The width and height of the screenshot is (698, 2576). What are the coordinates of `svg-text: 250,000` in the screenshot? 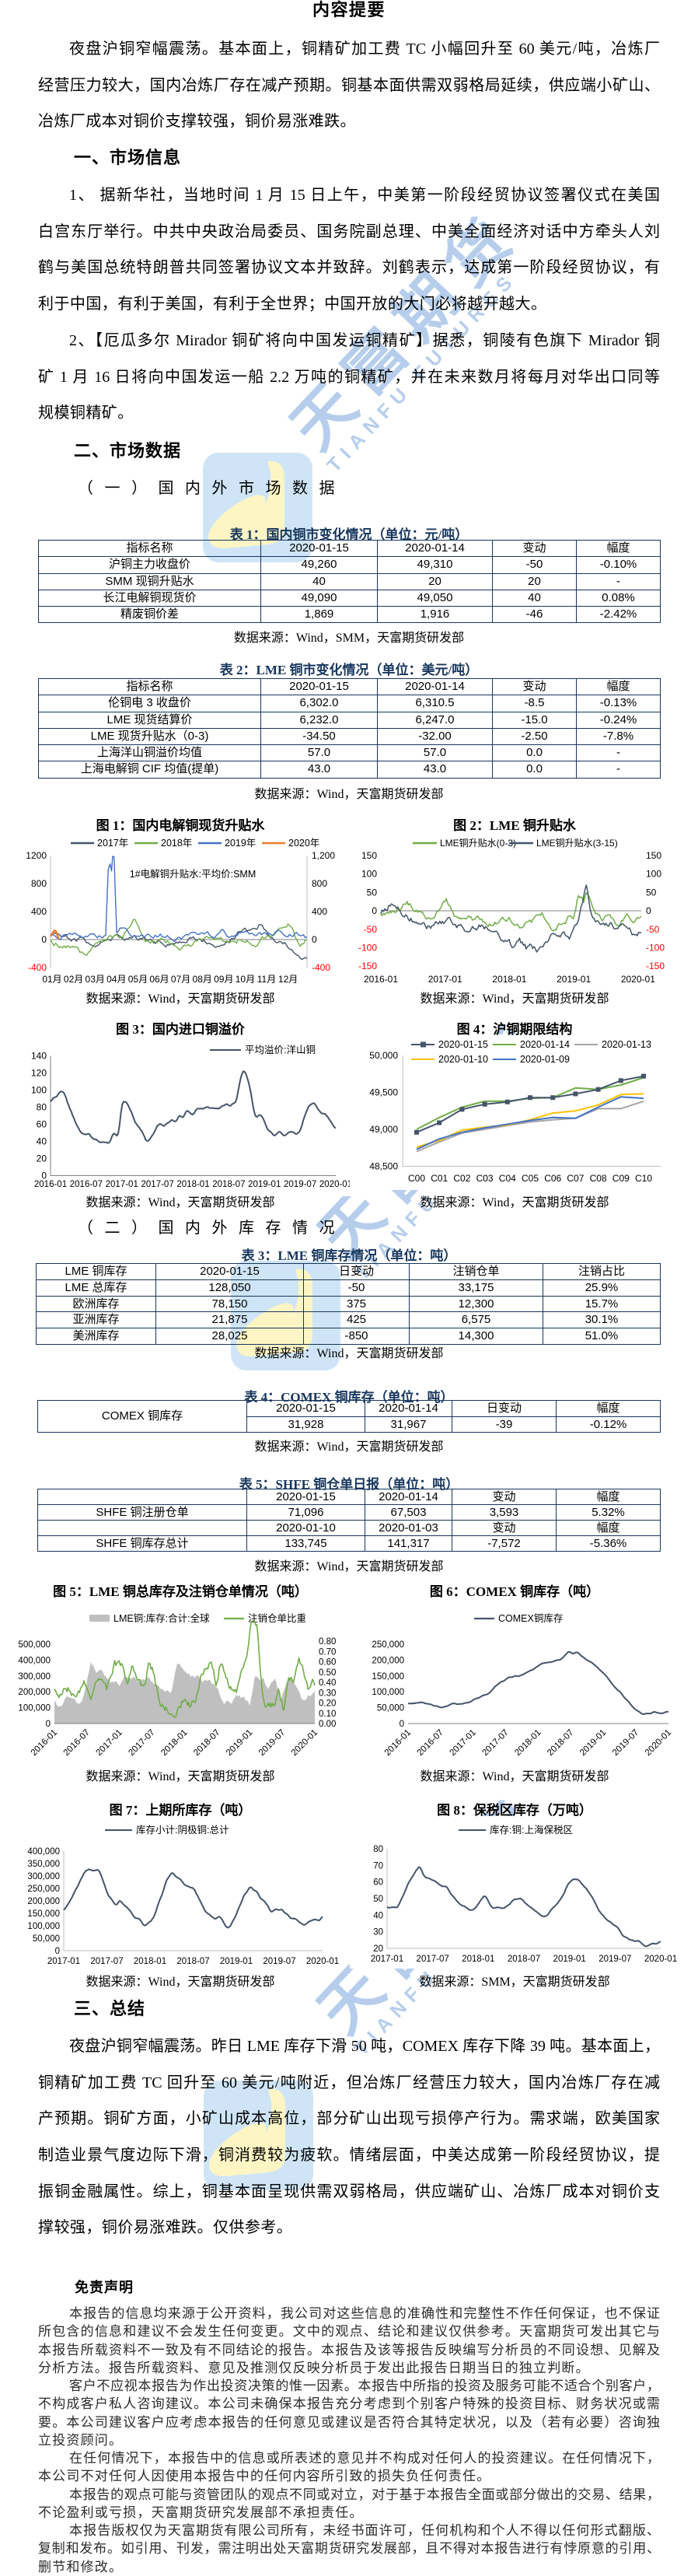 It's located at (388, 1645).